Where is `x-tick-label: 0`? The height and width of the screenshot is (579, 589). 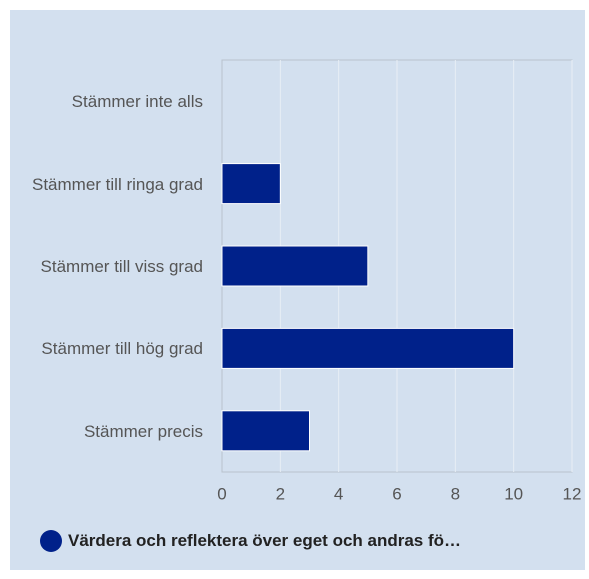
x-tick-label: 0 is located at coordinates (221, 493).